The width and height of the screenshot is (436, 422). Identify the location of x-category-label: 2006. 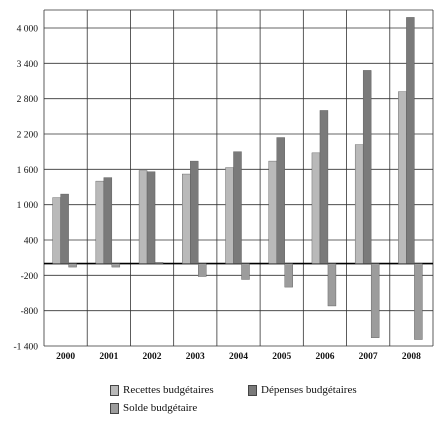
(324, 356).